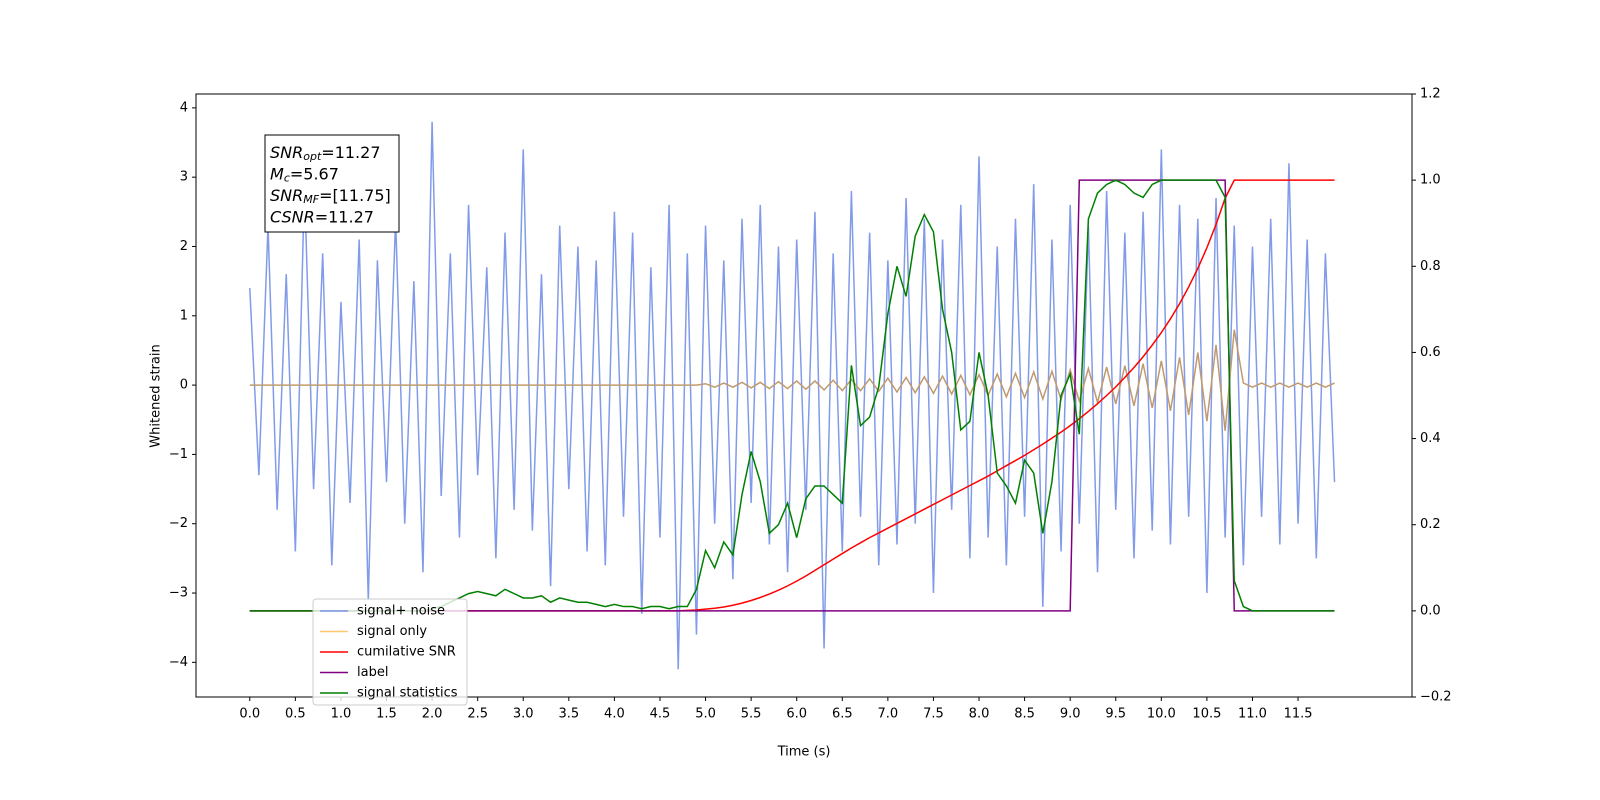 Image resolution: width=1600 pixels, height=800 pixels. I want to click on x-tick-label: 7.0, so click(888, 714).